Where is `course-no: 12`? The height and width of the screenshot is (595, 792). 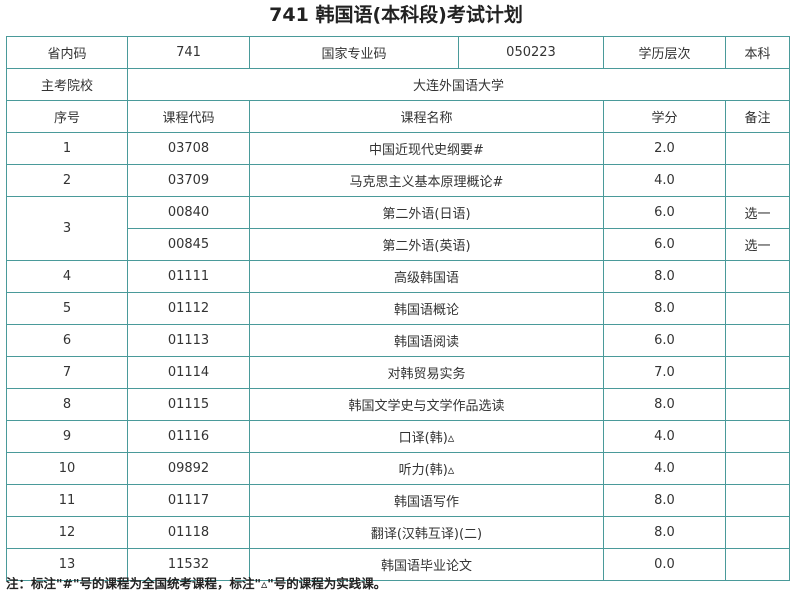 course-no: 12 is located at coordinates (67, 532).